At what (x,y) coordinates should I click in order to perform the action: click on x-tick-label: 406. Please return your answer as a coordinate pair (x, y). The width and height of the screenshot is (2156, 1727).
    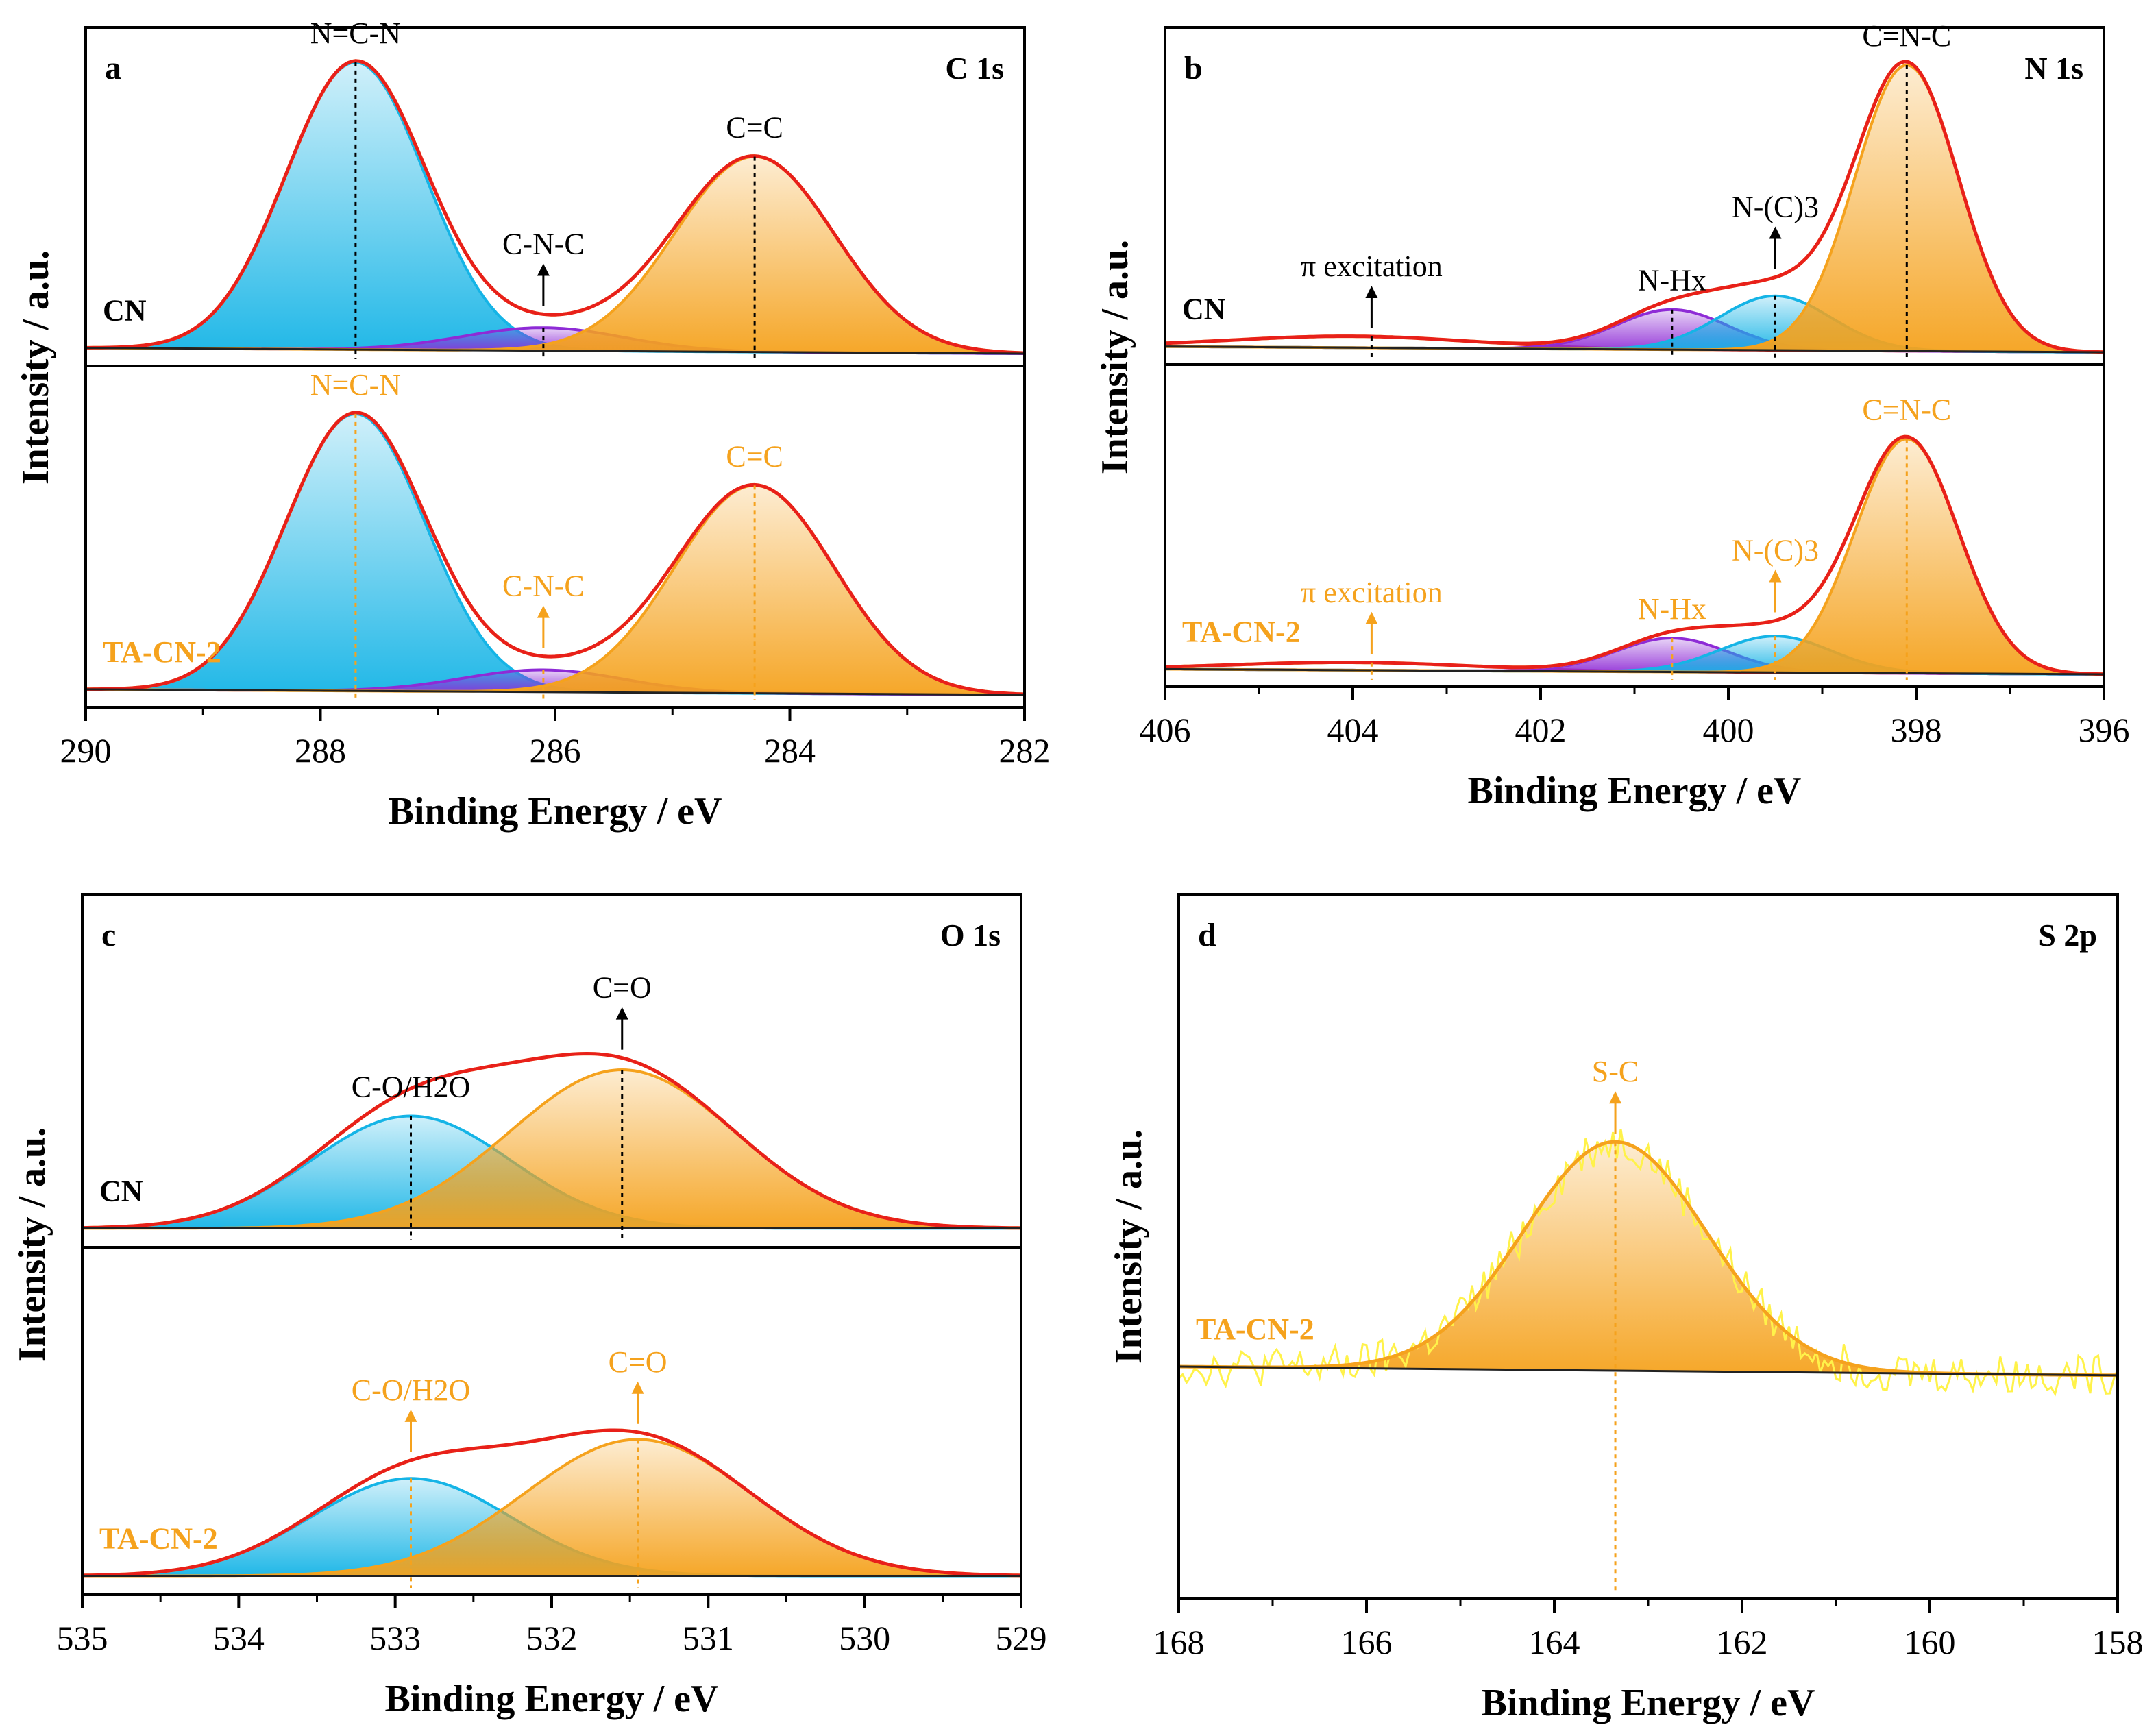
    Looking at the image, I should click on (1165, 730).